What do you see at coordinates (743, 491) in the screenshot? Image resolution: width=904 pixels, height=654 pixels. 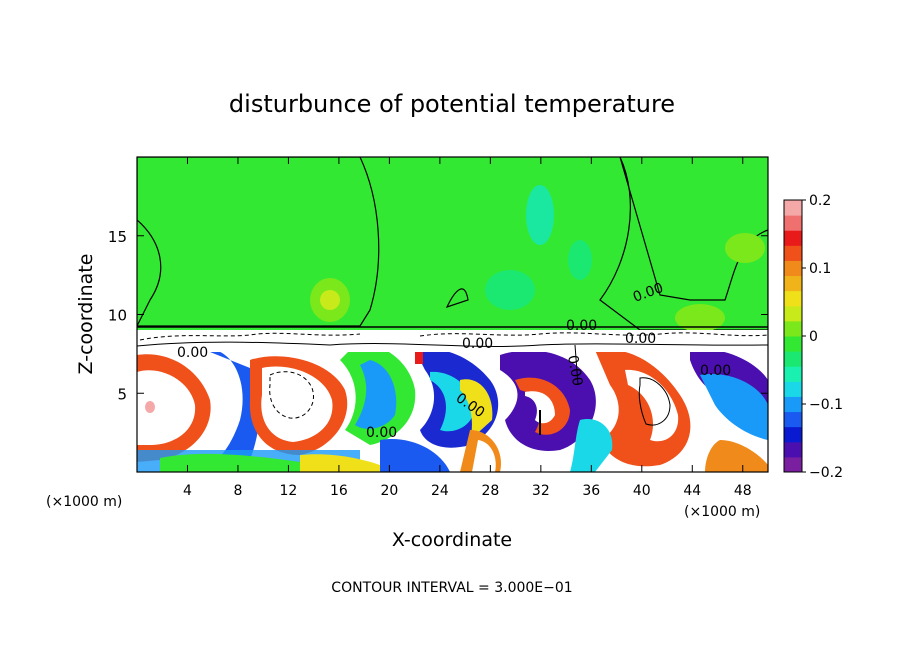 I see `x-tick-label: 48` at bounding box center [743, 491].